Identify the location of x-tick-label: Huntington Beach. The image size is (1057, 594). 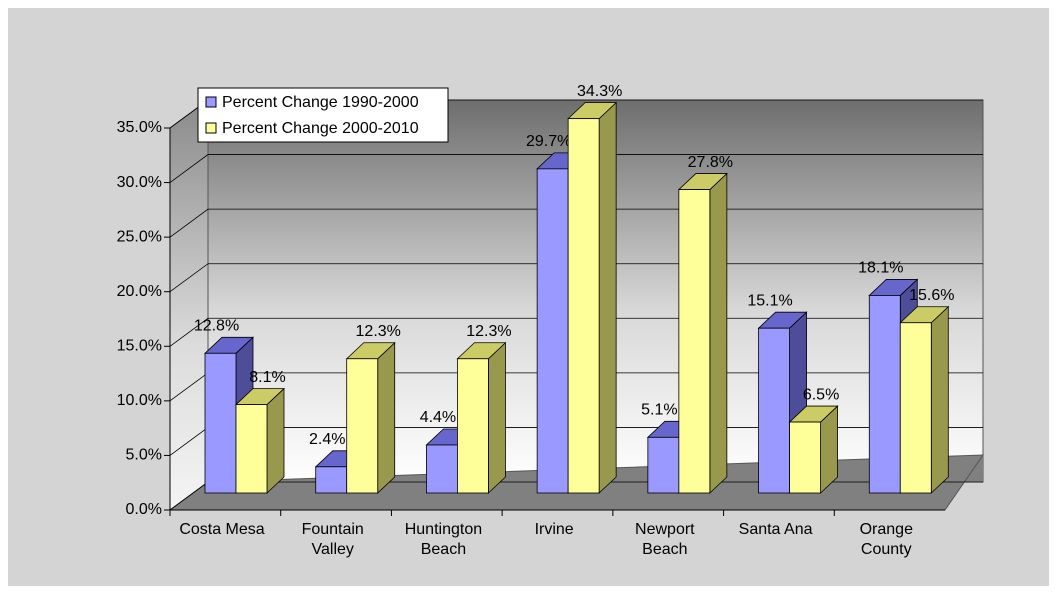
(443, 539).